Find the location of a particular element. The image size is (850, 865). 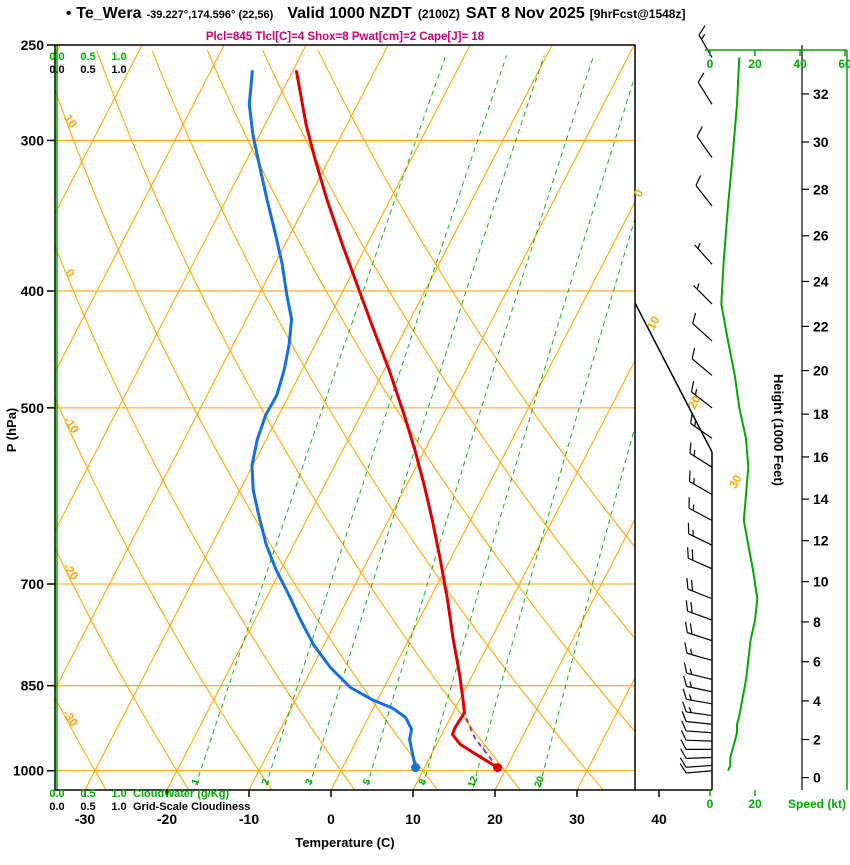

svg-text: 300 is located at coordinates (33, 140).